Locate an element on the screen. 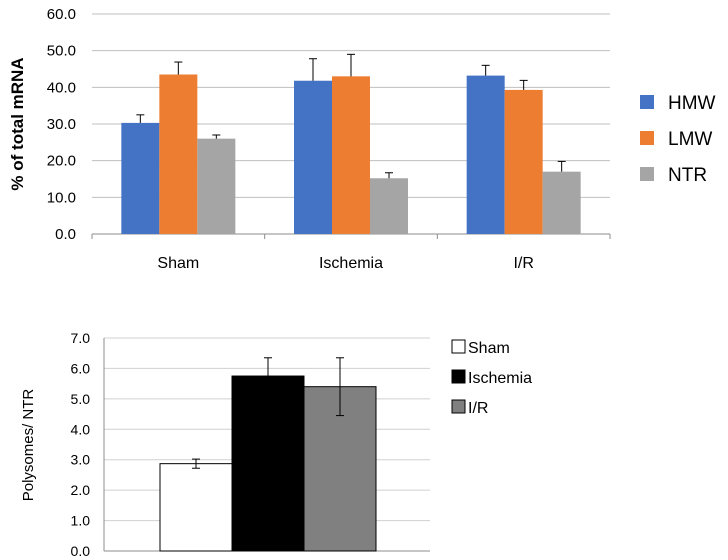 The width and height of the screenshot is (728, 560). chart-1-y-tick-label: 20.0 is located at coordinates (61, 161).